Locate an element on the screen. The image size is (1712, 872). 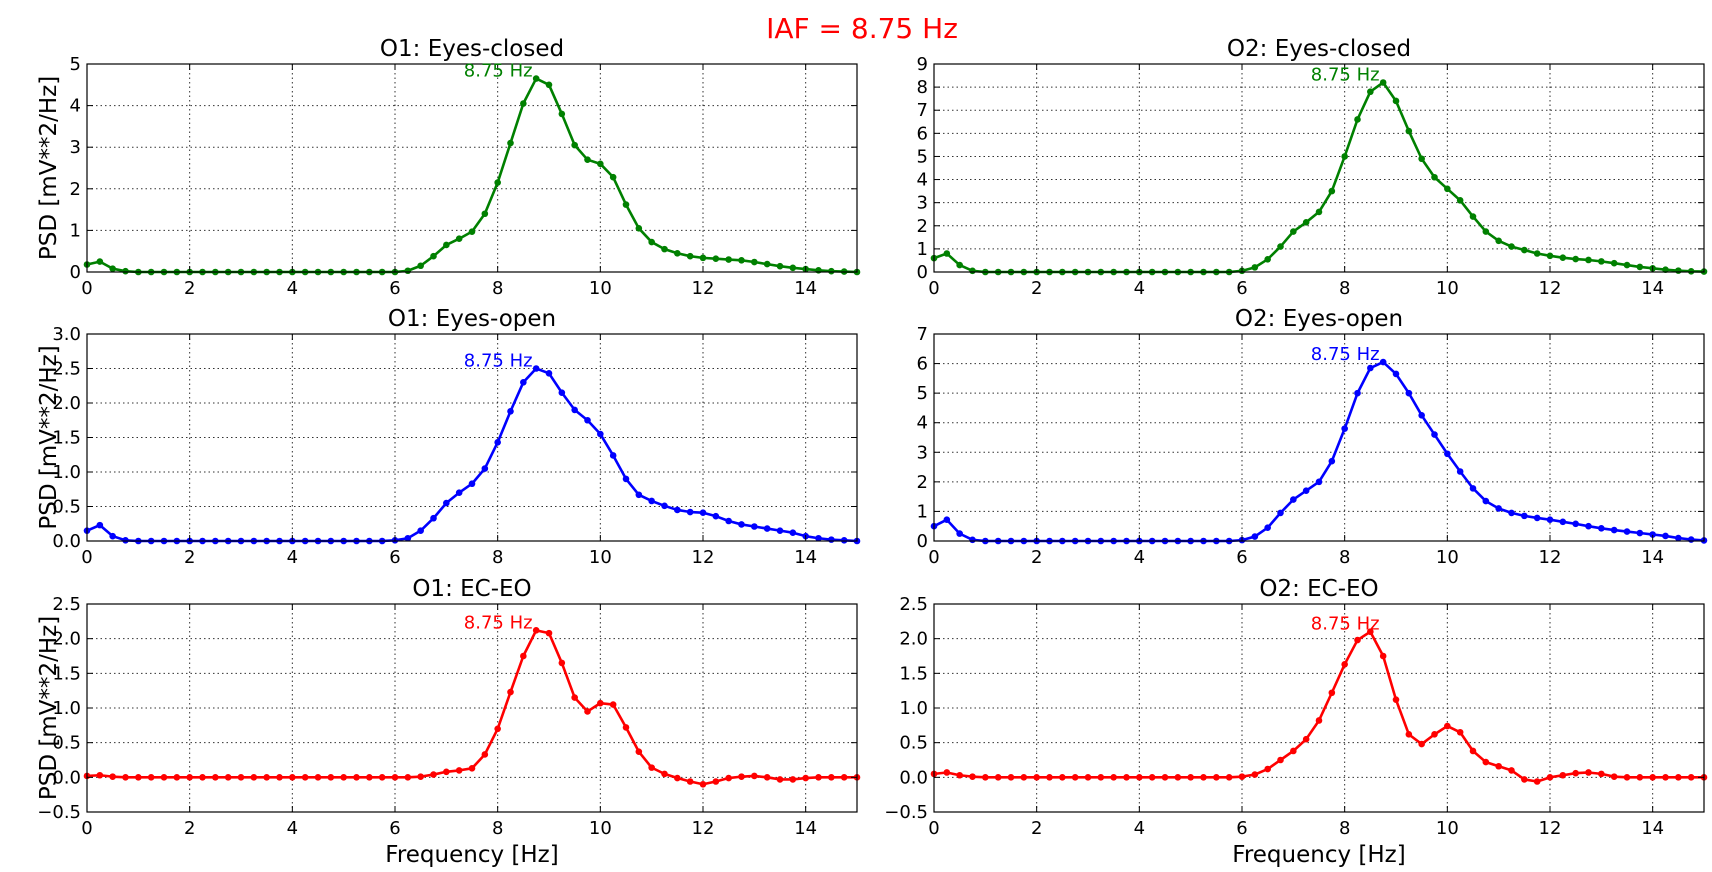
series-line is located at coordinates (472, 175).